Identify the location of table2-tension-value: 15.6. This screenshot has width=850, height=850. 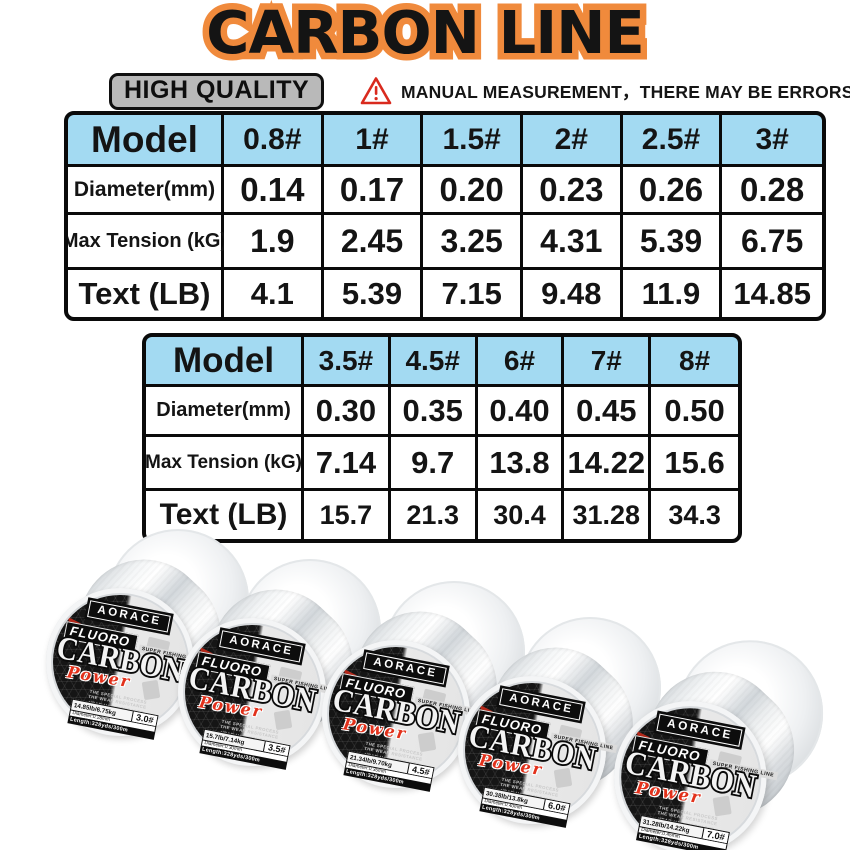
(694, 464).